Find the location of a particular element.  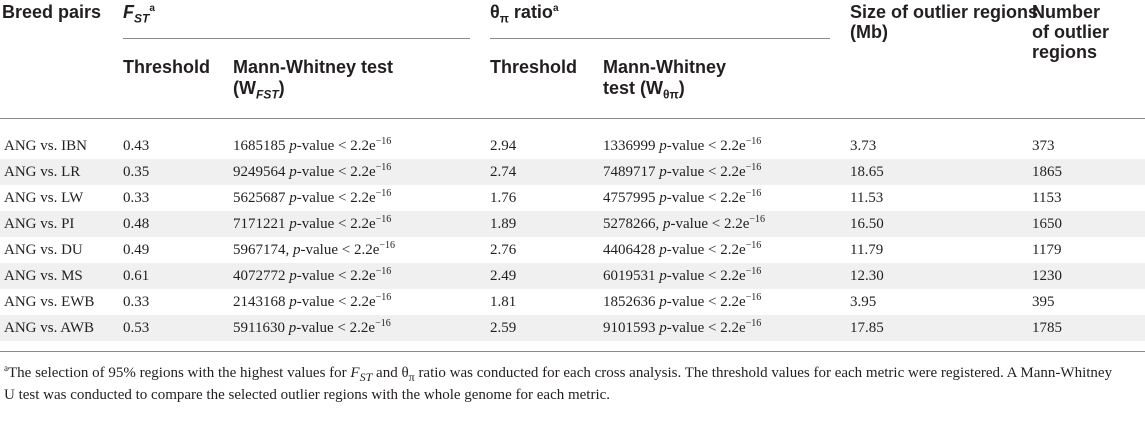

cell-breed-pair-value: ANG vs. MS is located at coordinates (43, 276).